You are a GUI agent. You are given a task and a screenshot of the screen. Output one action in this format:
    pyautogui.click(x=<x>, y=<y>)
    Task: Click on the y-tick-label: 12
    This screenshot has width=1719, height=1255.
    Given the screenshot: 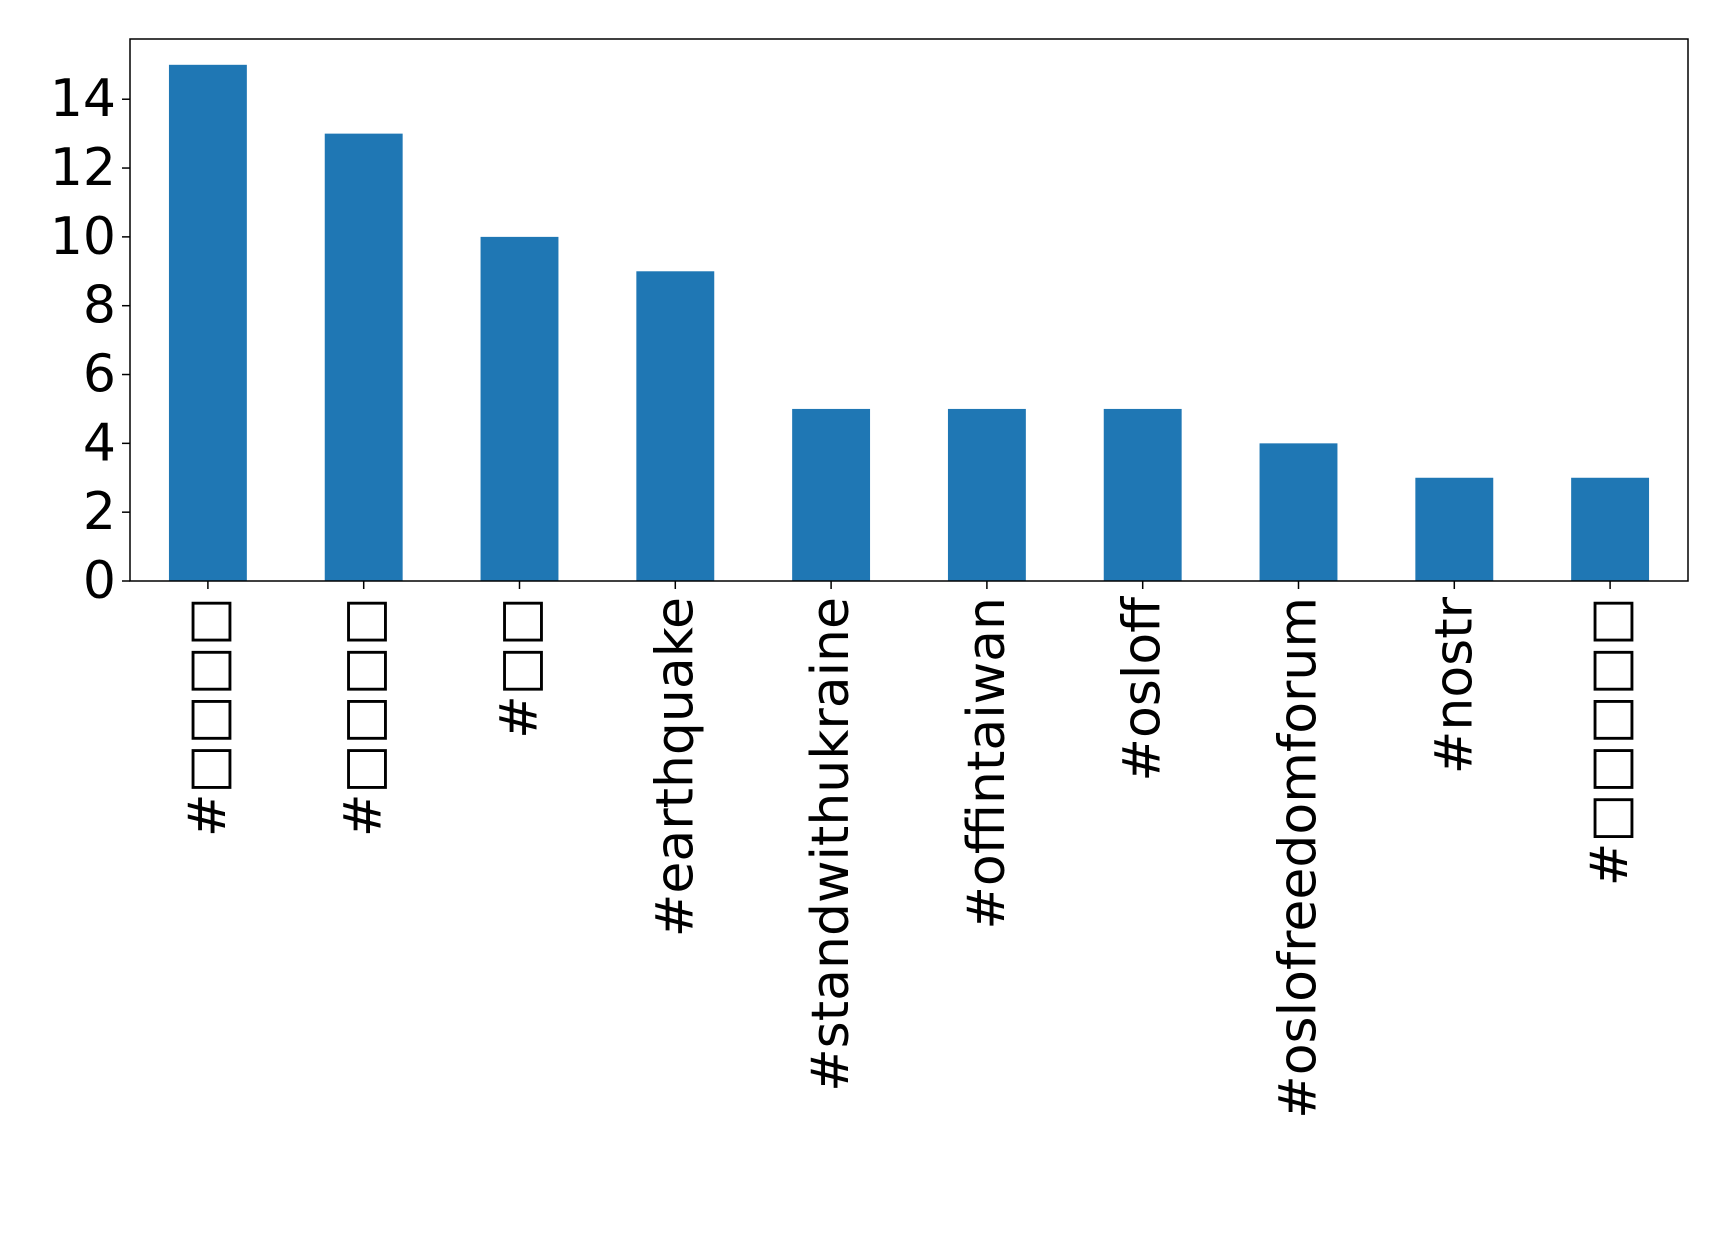 What is the action you would take?
    pyautogui.click(x=83, y=168)
    